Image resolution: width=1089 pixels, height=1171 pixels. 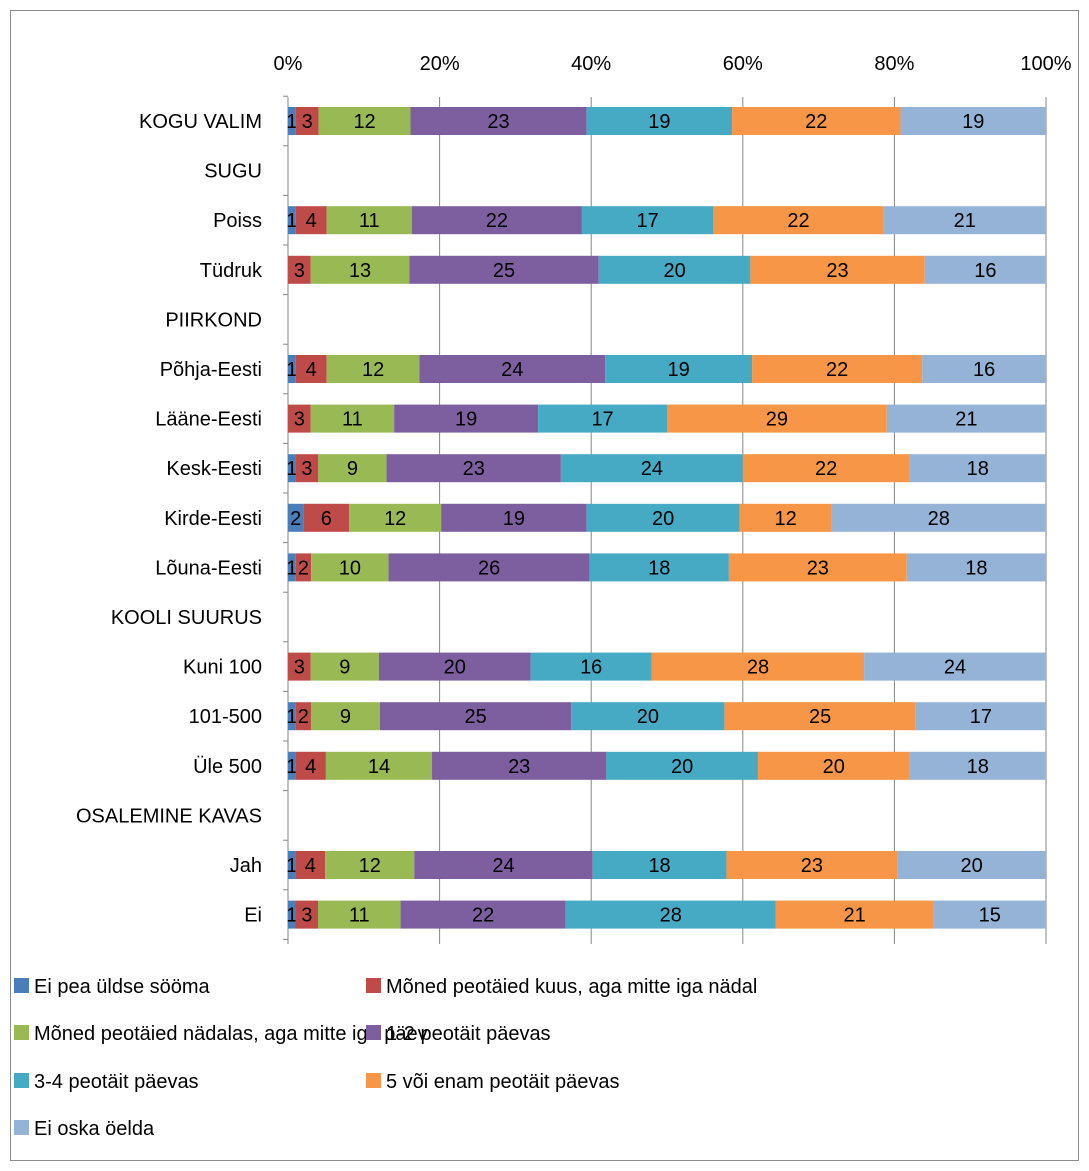 What do you see at coordinates (812, 866) in the screenshot?
I see `data-label: 23` at bounding box center [812, 866].